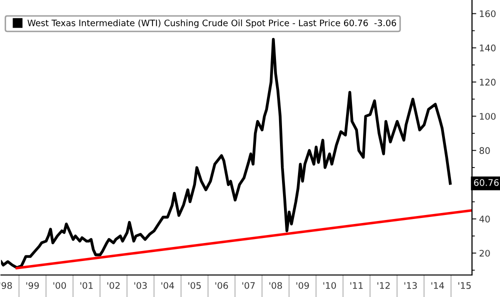  What do you see at coordinates (437, 285) in the screenshot?
I see `x-tick-label: '14` at bounding box center [437, 285].